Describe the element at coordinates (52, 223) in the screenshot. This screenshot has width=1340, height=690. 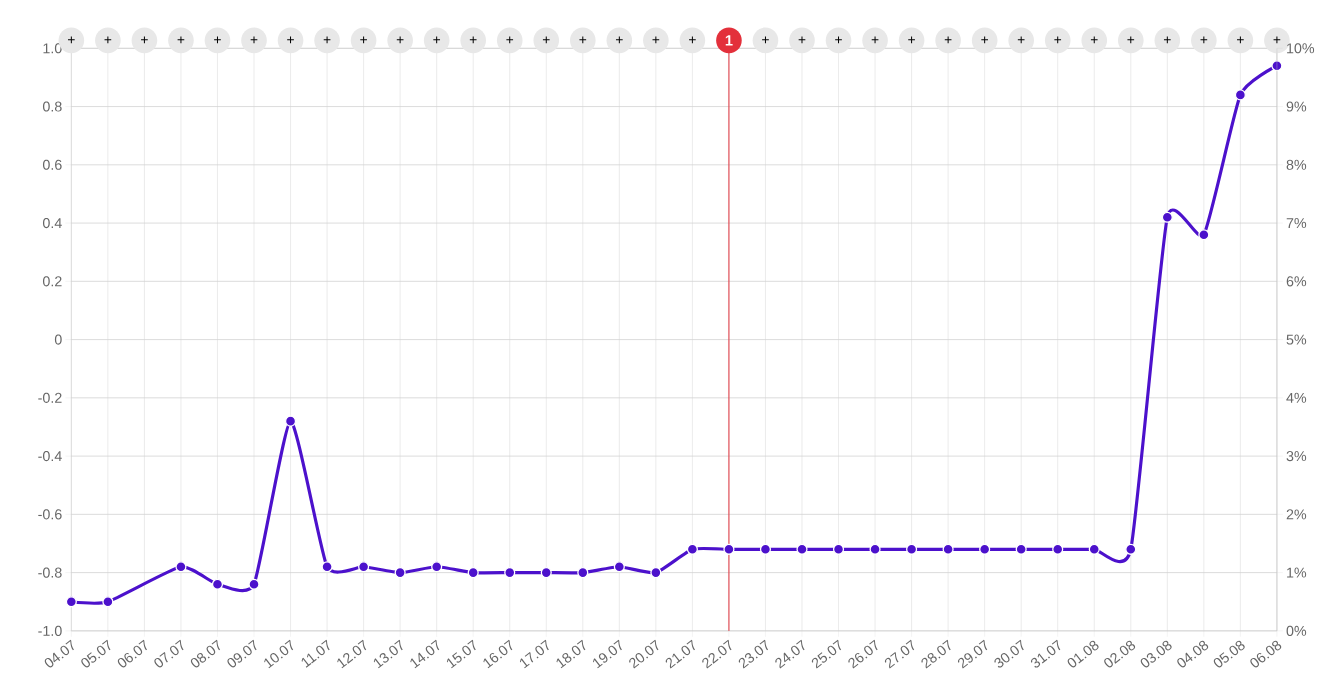
I see `y-tick-label: 0.4` at that location.